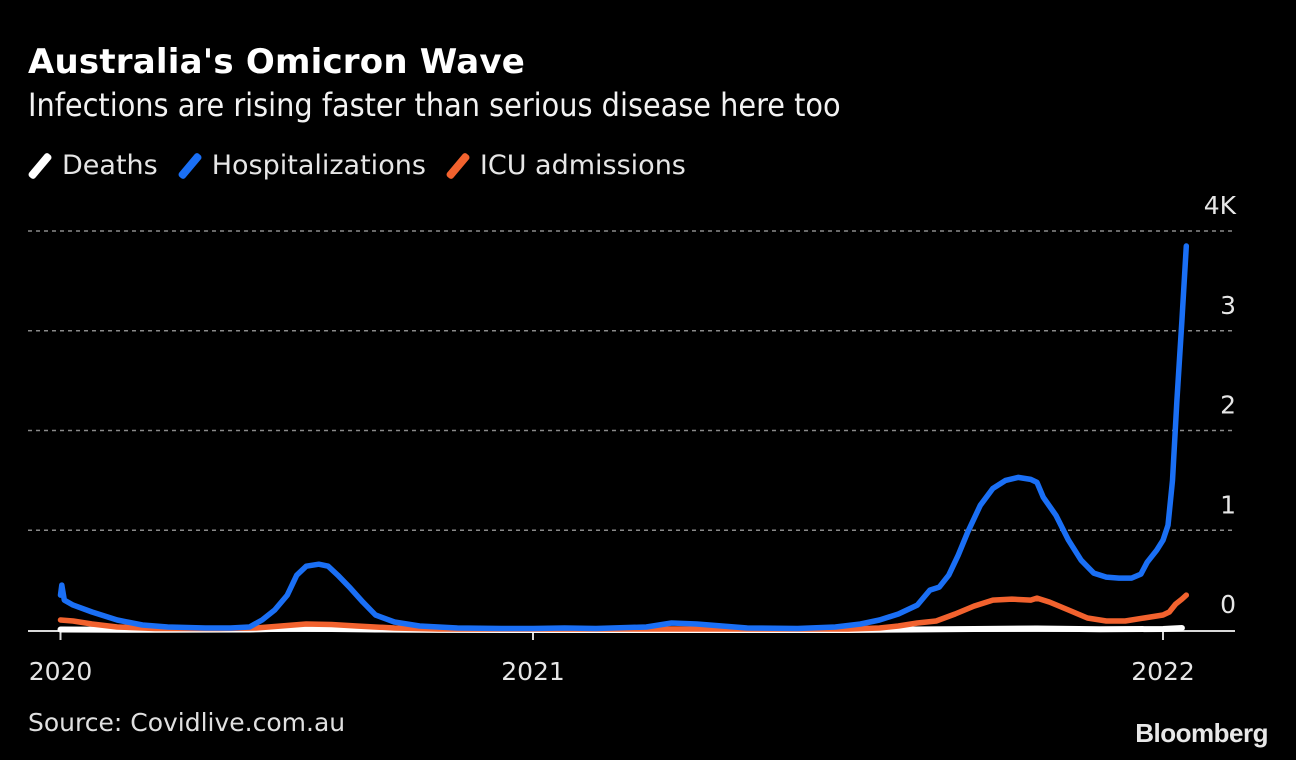 This screenshot has width=1296, height=760. Describe the element at coordinates (1228, 504) in the screenshot. I see `y-tick-label: 1` at that location.